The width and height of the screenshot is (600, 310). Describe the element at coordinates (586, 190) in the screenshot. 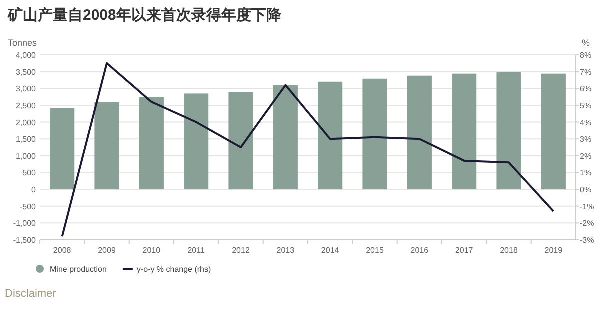

I see `y2-tick-label: 0%` at that location.